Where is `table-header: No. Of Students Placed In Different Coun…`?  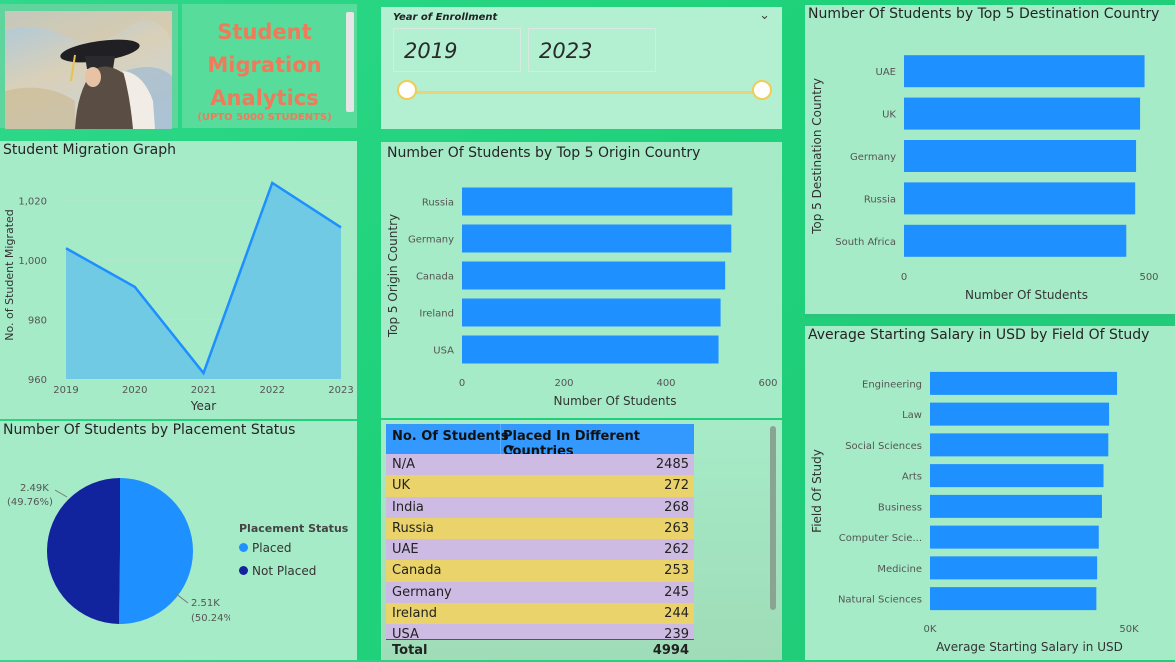 table-header: No. Of Students Placed In Different Coun… is located at coordinates (540, 439).